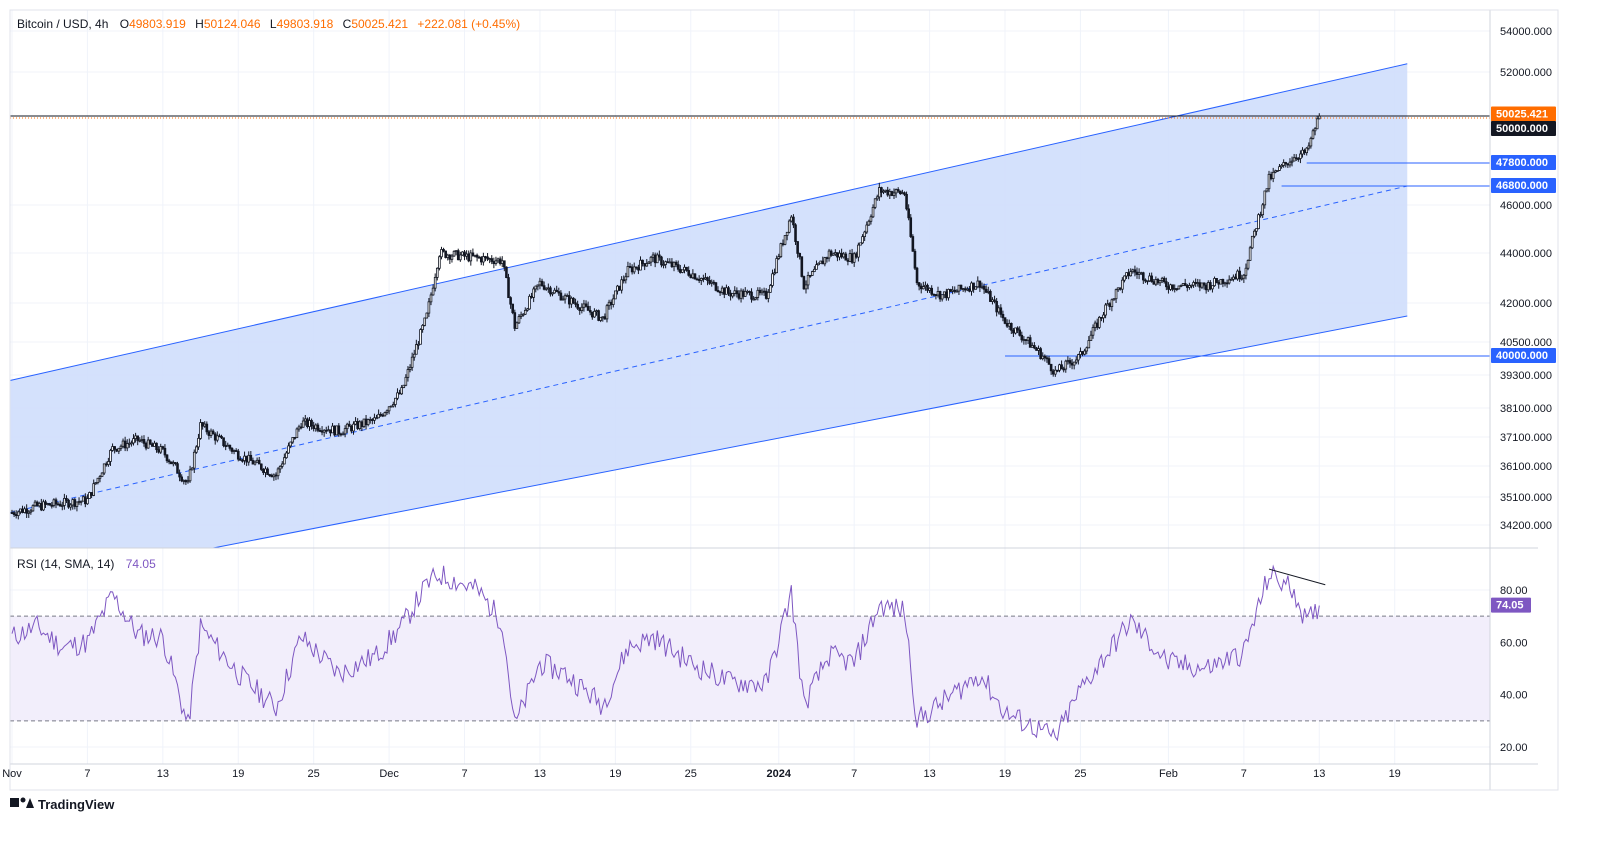  Describe the element at coordinates (1514, 748) in the screenshot. I see `rsi-tick-label: 20.00` at that location.